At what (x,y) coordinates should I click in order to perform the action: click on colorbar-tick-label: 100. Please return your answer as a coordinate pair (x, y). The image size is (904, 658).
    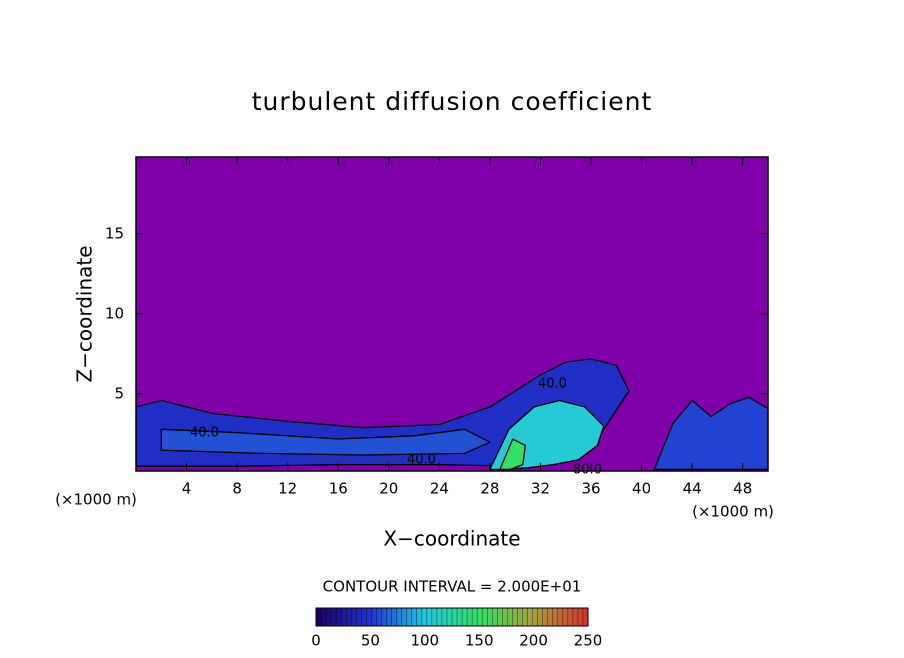
    Looking at the image, I should click on (424, 641).